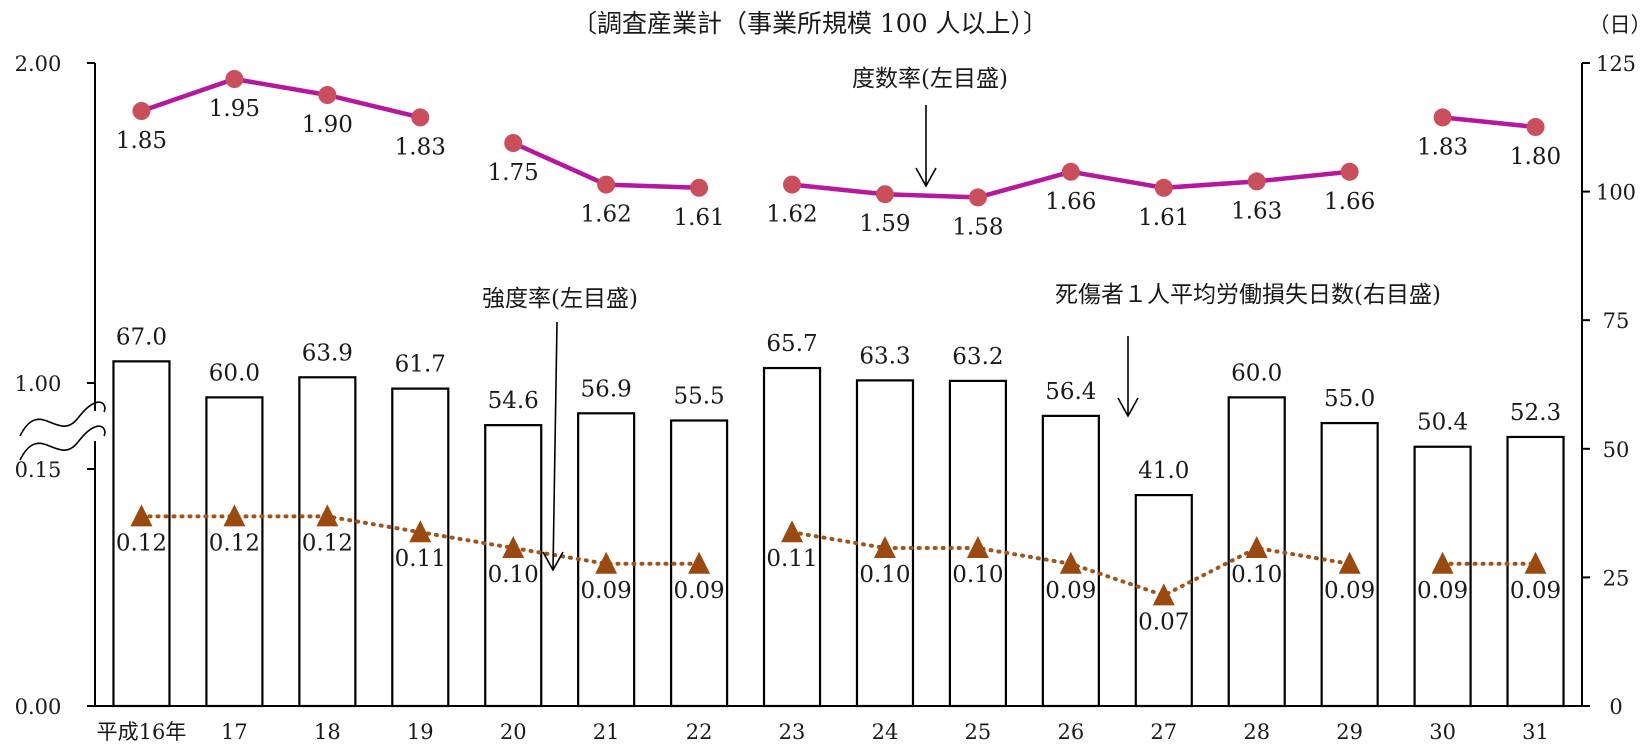 Image resolution: width=1650 pixels, height=745 pixels. What do you see at coordinates (142, 732) in the screenshot?
I see `x-tick-label: 平成16年` at bounding box center [142, 732].